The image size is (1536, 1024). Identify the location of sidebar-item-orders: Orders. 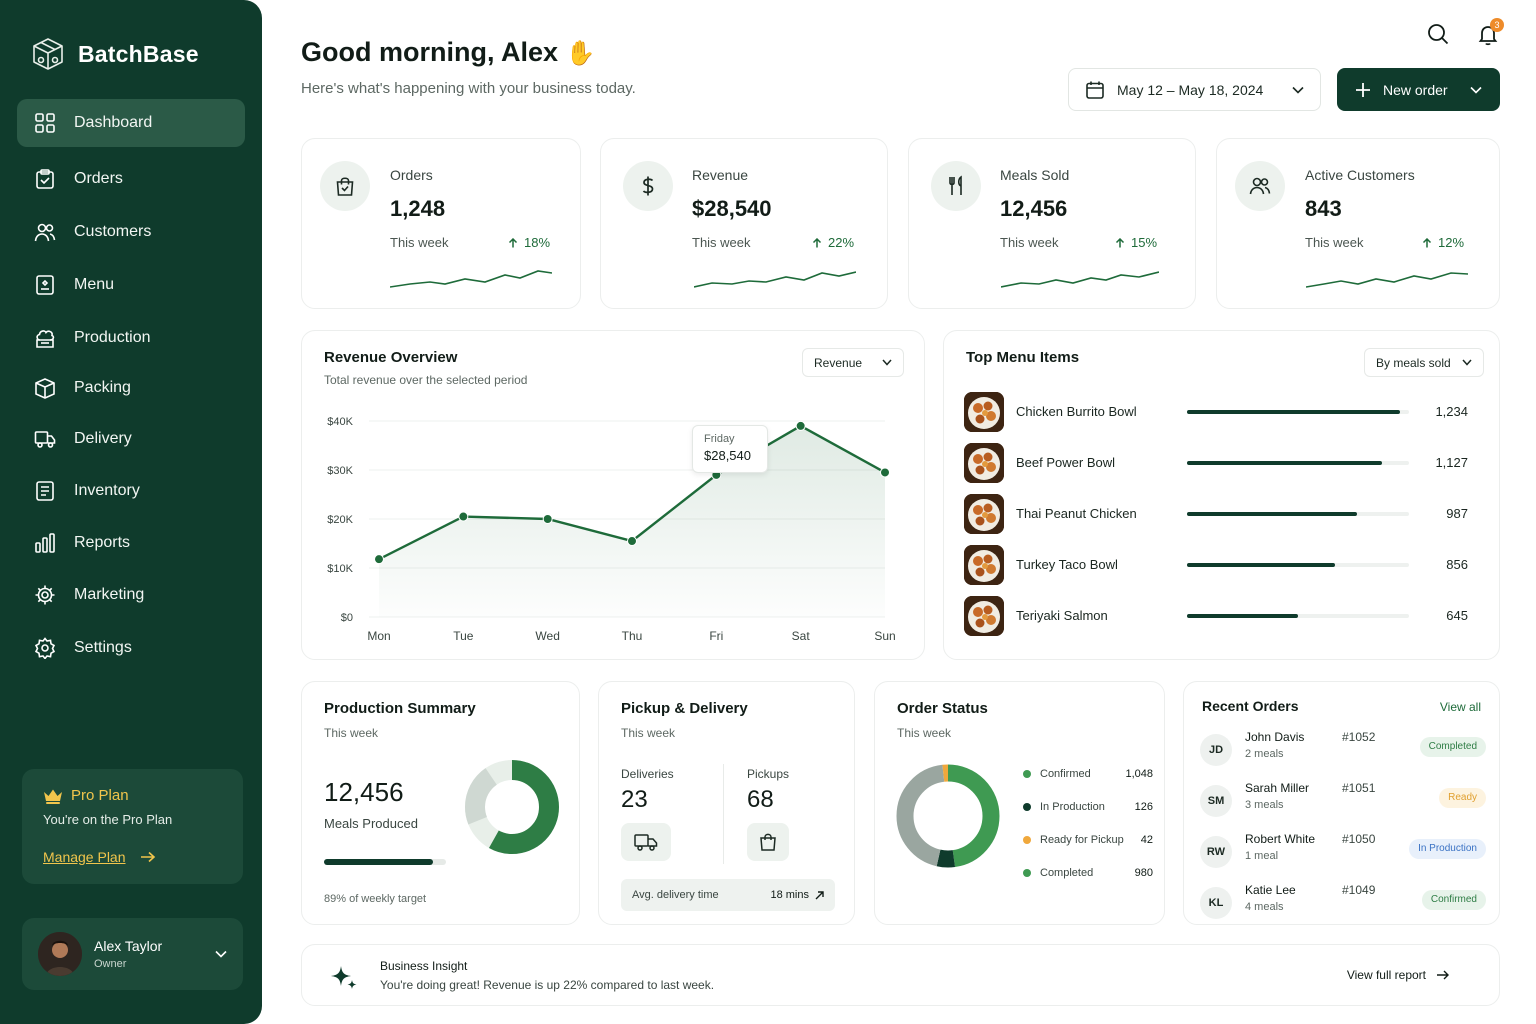
(131, 179).